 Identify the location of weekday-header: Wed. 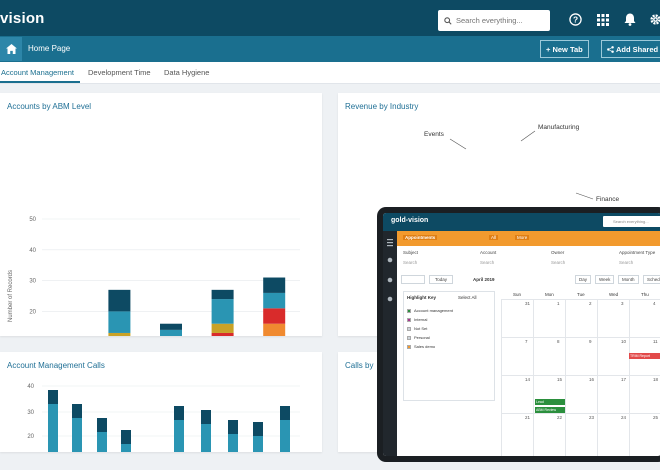
(614, 294).